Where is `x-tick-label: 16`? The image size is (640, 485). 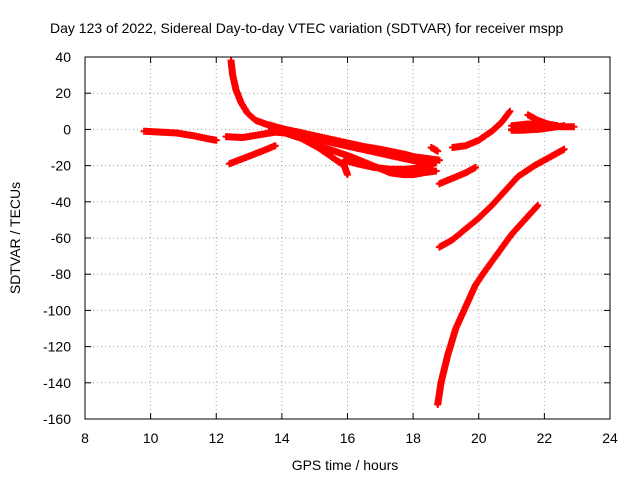 x-tick-label: 16 is located at coordinates (348, 438).